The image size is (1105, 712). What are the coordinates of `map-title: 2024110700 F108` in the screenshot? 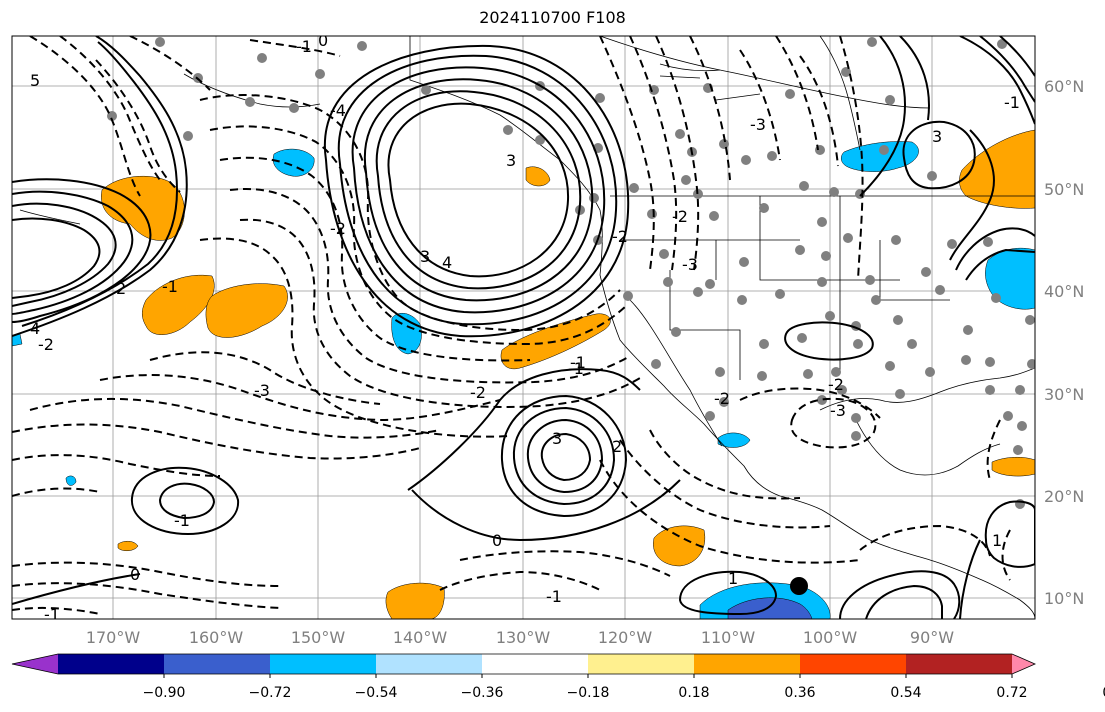 It's located at (552, 17).